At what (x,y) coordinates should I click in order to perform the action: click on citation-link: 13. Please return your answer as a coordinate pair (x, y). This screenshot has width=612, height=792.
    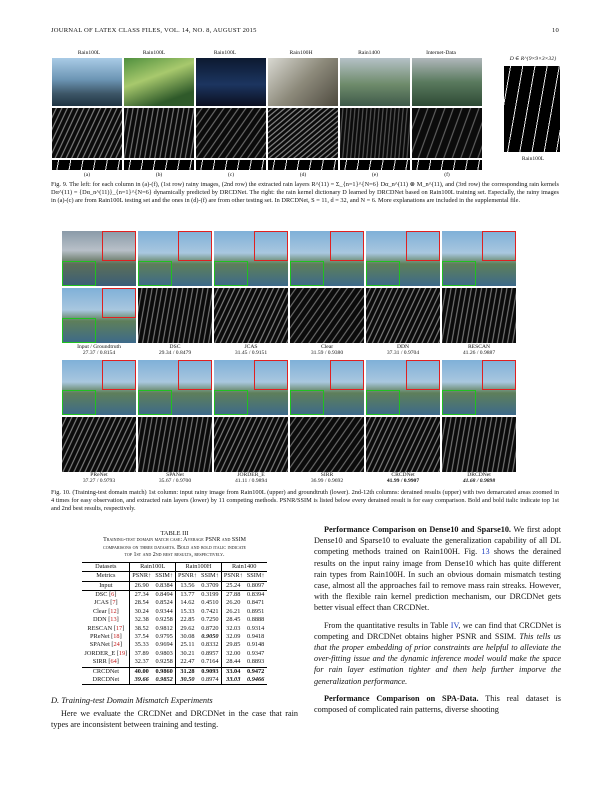
    Looking at the image, I should click on (113, 620).